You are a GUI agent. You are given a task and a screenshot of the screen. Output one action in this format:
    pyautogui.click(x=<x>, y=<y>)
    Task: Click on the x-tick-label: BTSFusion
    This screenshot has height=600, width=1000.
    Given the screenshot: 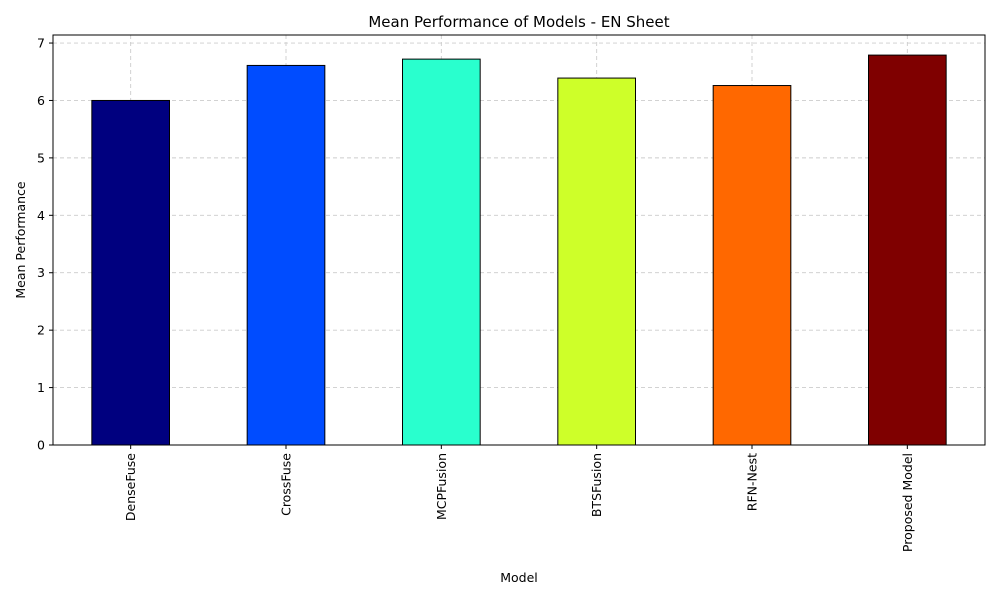 What is the action you would take?
    pyautogui.click(x=596, y=485)
    